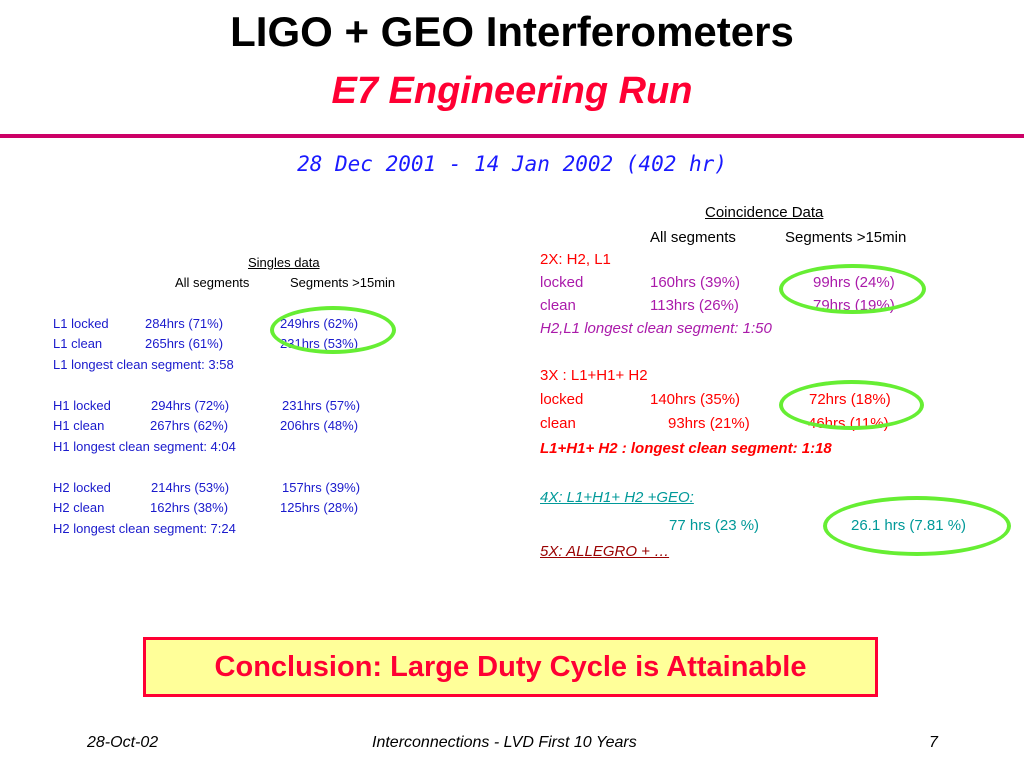 The width and height of the screenshot is (1024, 768). I want to click on date-range: 28 Dec 2001 - 14 Jan 2002 (402 hr), so click(512, 164).